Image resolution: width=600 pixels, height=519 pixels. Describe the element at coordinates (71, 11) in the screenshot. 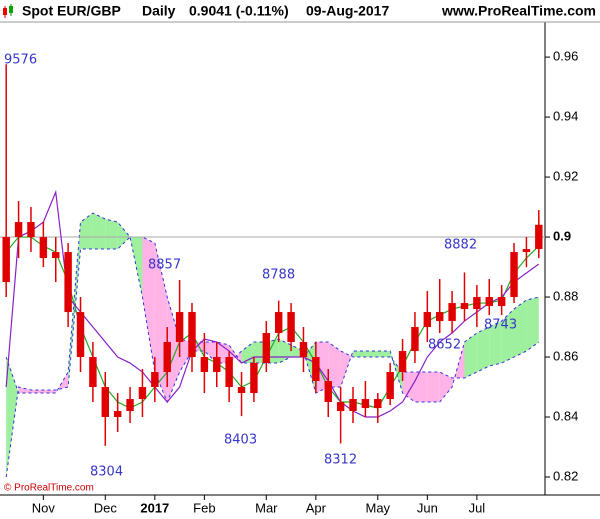

I see `instrument: Spot EUR/GBP` at that location.